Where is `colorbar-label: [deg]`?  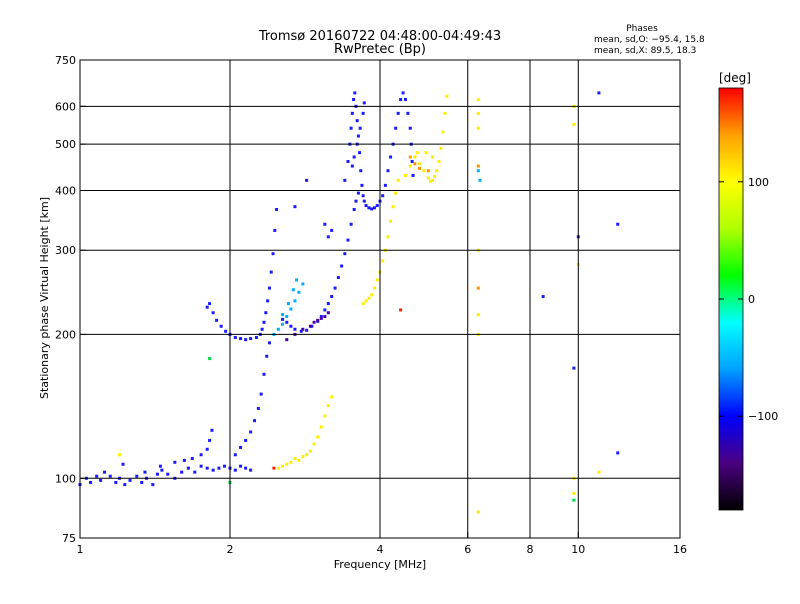 colorbar-label: [deg] is located at coordinates (735, 78).